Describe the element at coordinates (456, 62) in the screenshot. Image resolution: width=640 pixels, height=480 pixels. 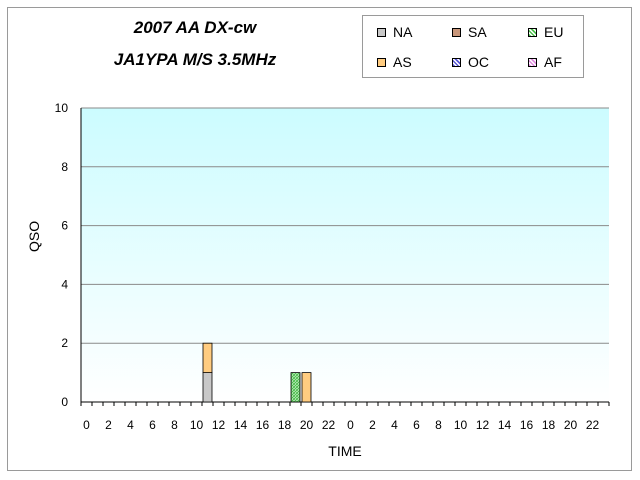
I see `legend-swatch-oc` at that location.